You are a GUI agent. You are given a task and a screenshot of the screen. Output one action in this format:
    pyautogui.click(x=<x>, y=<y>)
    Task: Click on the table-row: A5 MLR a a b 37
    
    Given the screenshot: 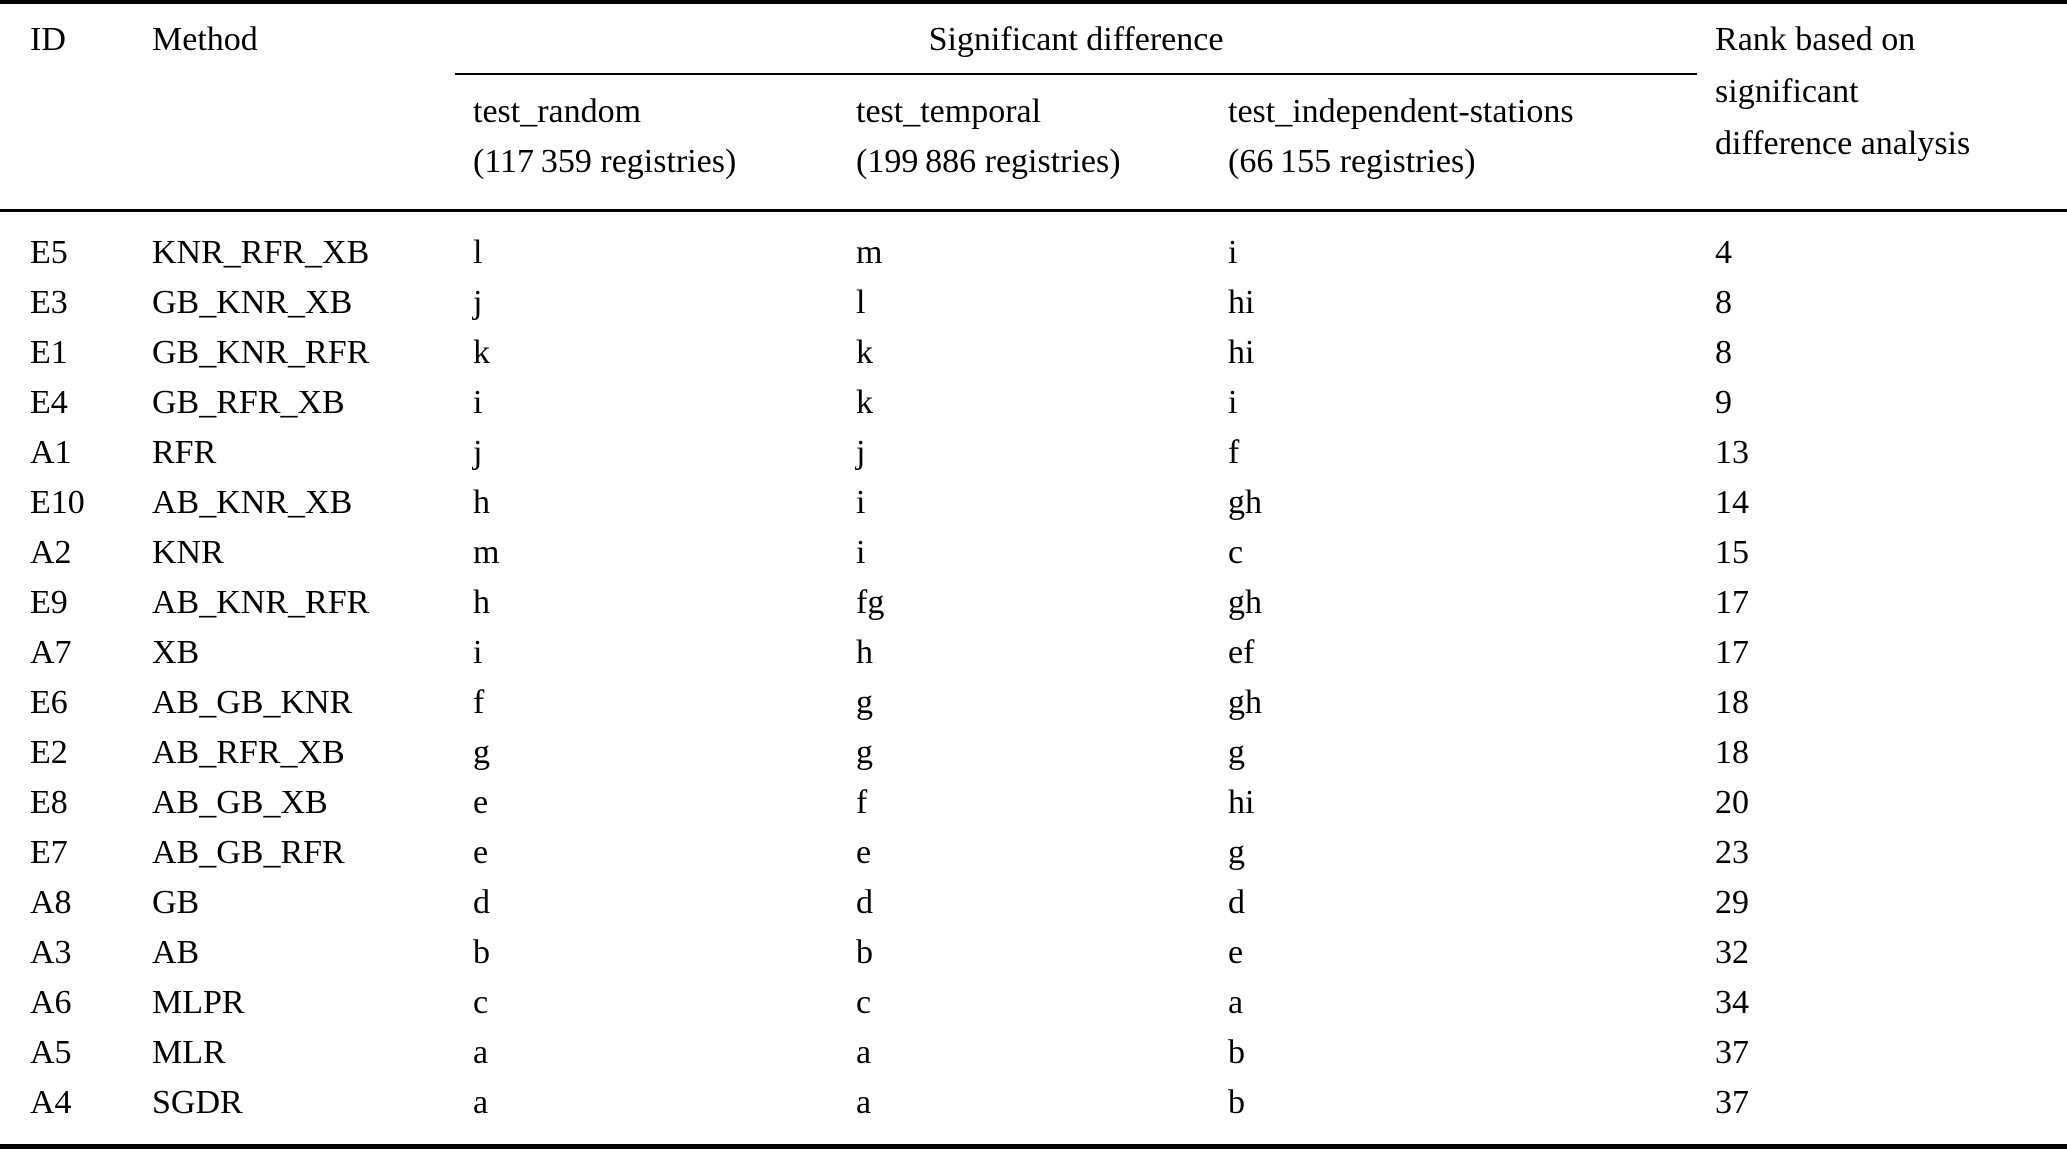 What is the action you would take?
    pyautogui.click(x=1033, y=1053)
    